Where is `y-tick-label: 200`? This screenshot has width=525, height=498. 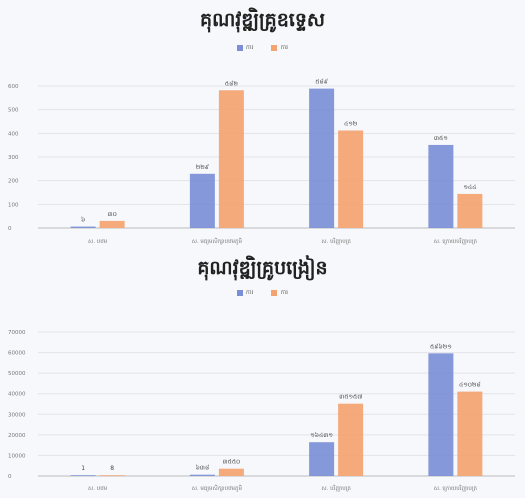 y-tick-label: 200 is located at coordinates (13, 182).